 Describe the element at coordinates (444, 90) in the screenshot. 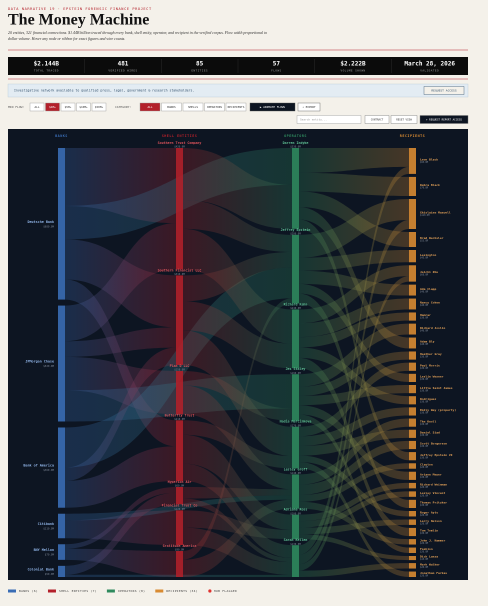

I see `request-access-button` at that location.